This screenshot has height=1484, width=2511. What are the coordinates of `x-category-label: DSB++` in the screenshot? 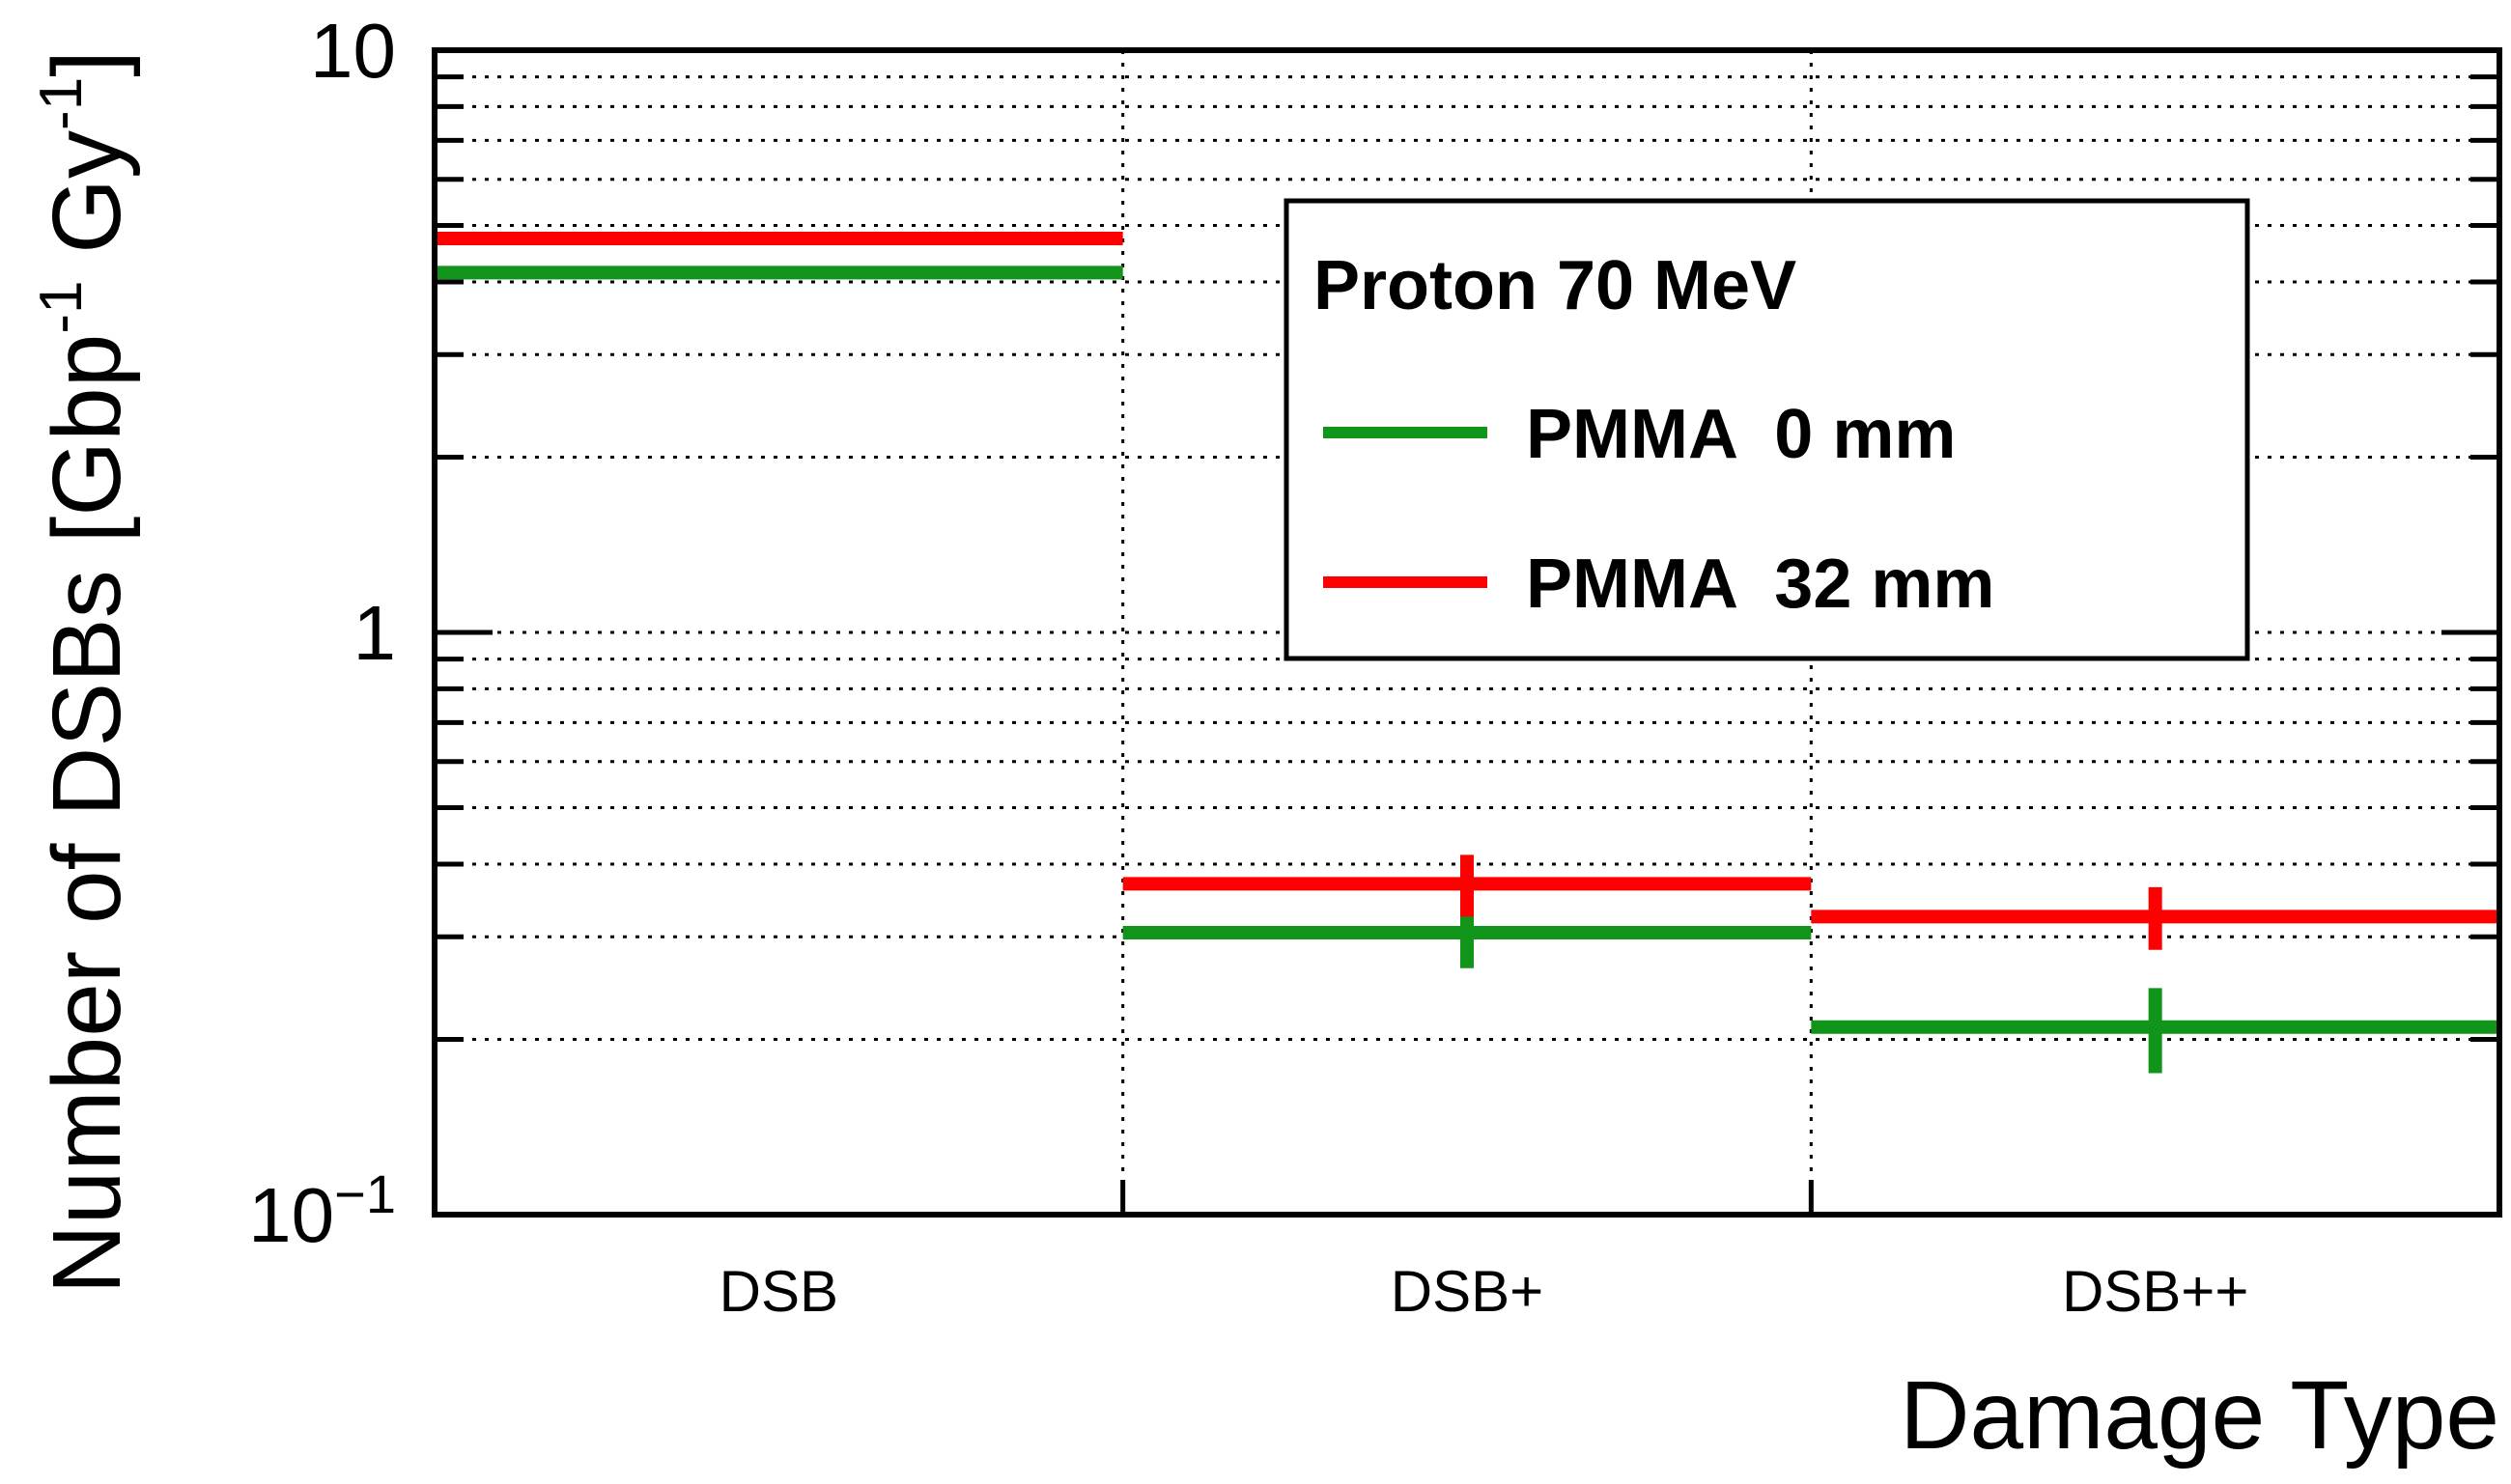 It's located at (2155, 1292).